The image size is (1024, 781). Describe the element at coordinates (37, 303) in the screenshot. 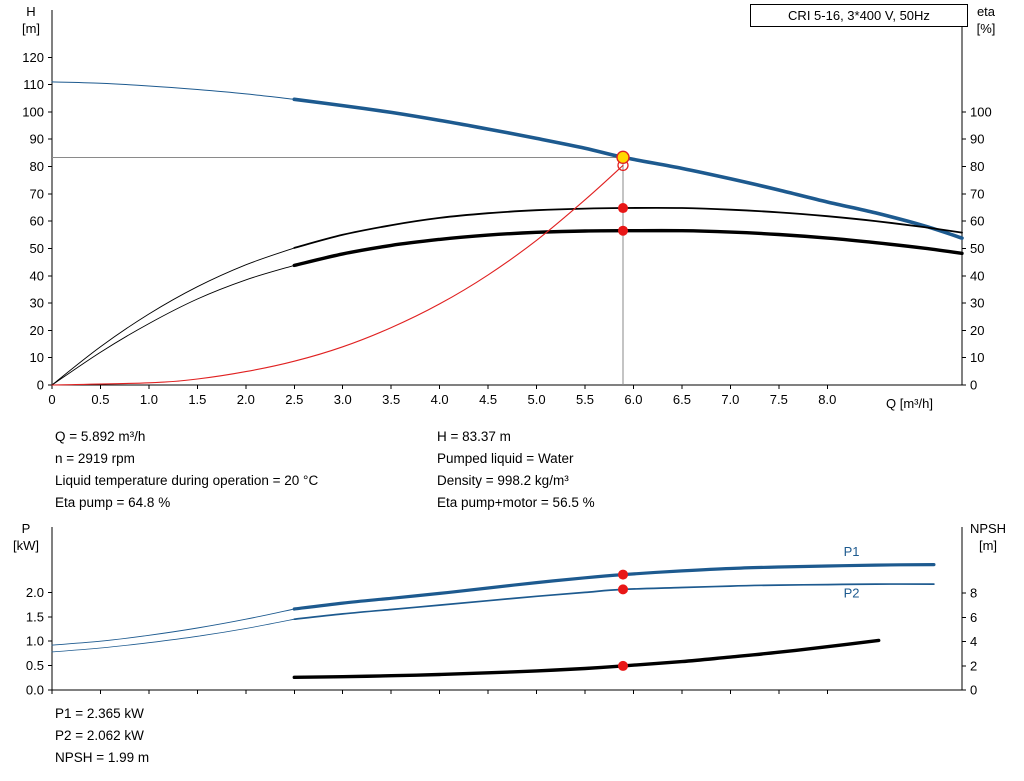

I see `y-left-tick-label: 30` at that location.